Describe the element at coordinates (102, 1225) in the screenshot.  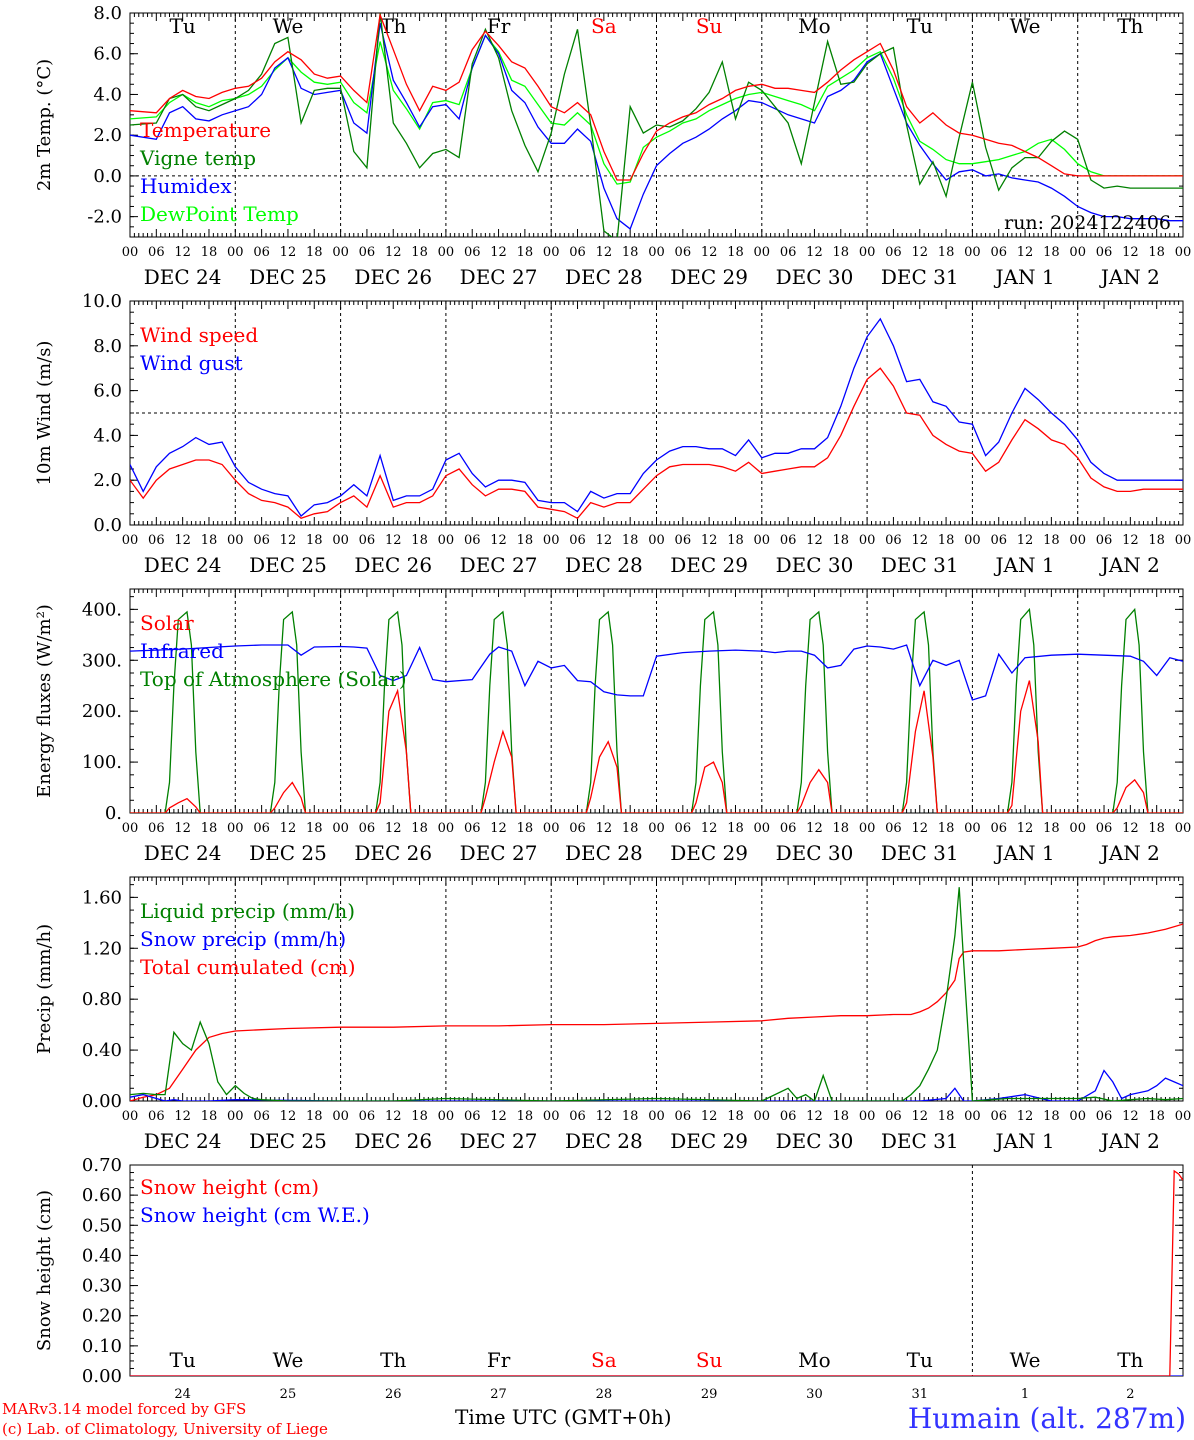
I see `y-tick-label: 0.50` at that location.